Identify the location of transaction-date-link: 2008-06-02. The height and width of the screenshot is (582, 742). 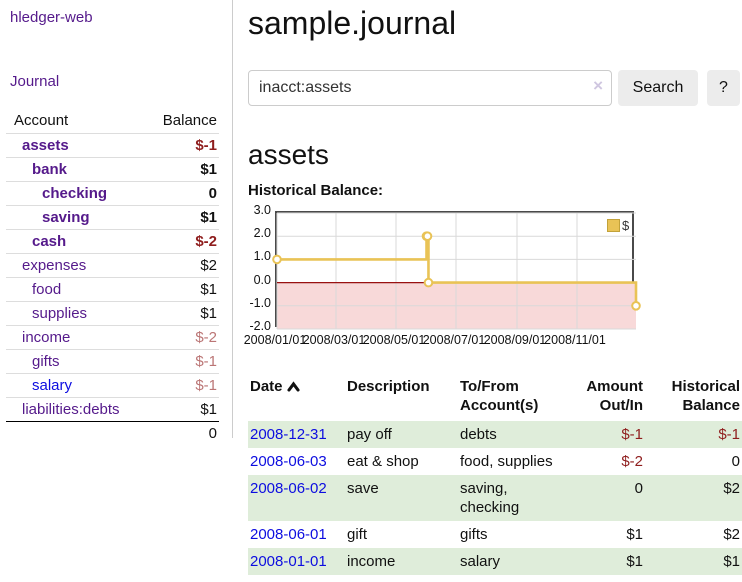
(288, 488).